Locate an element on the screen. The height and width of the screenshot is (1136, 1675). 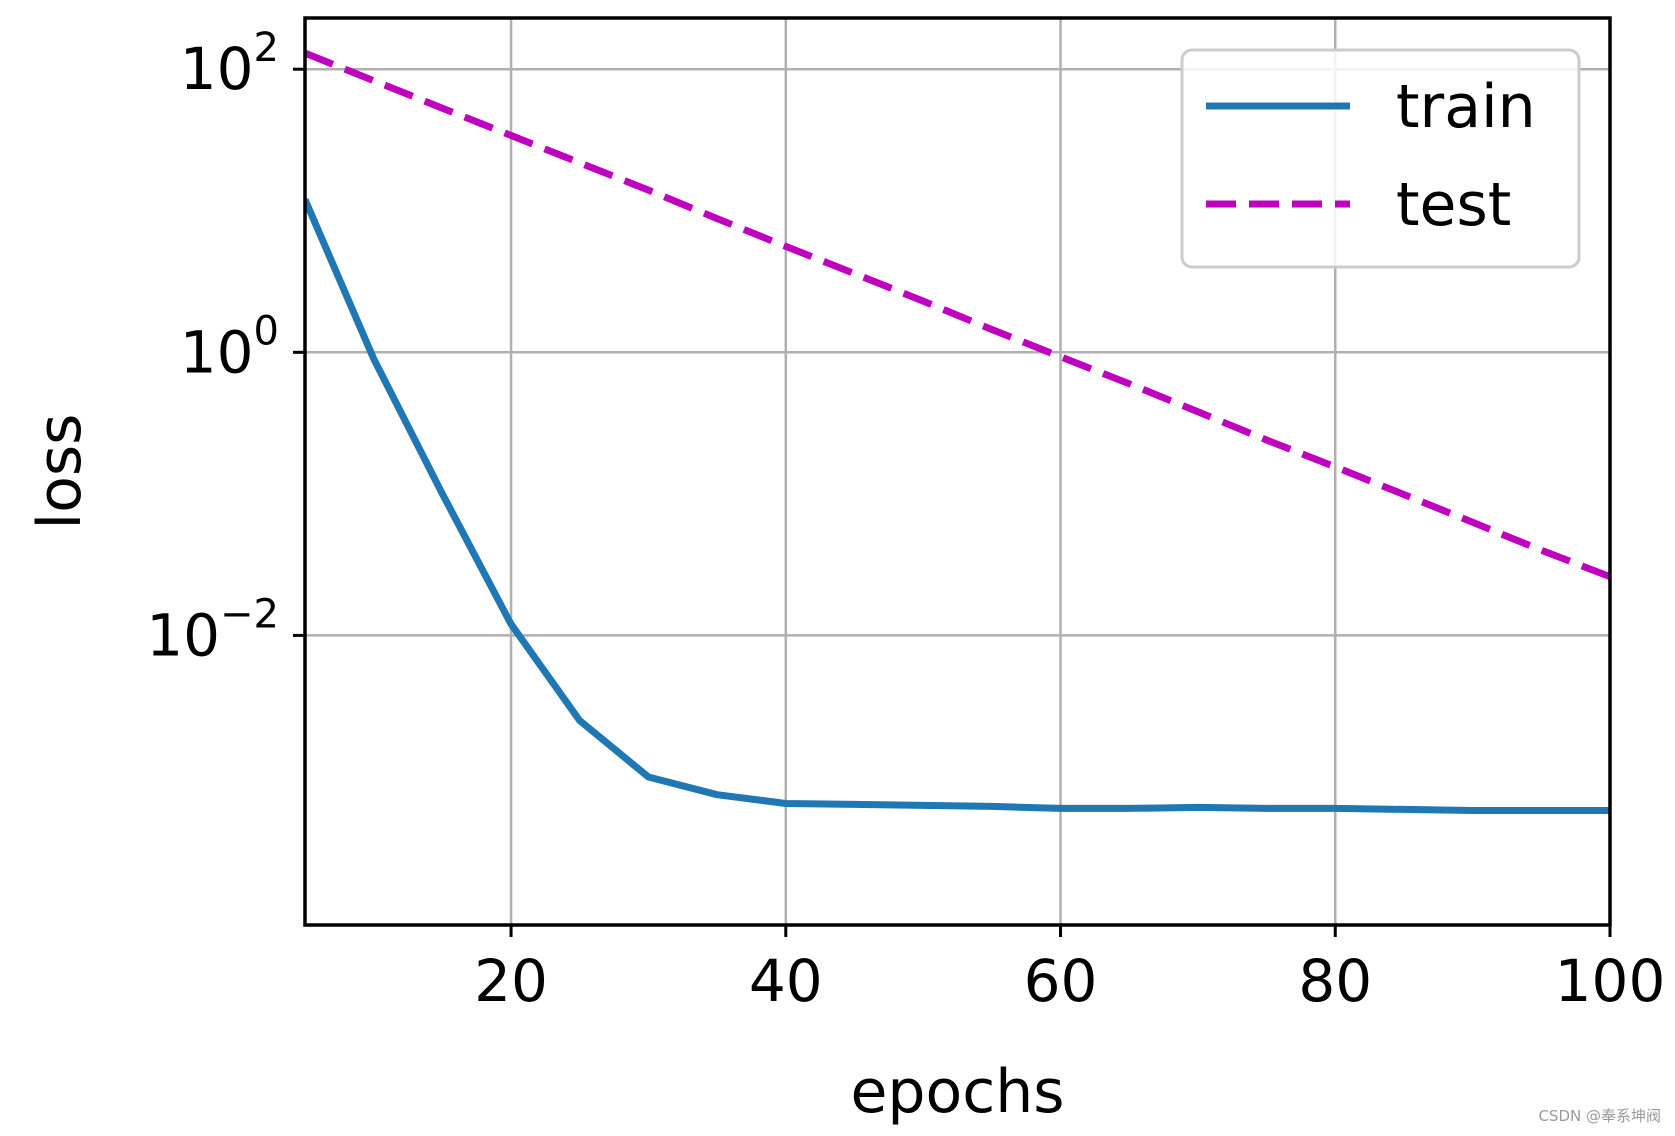
x-axis-label: epochs is located at coordinates (958, 1092).